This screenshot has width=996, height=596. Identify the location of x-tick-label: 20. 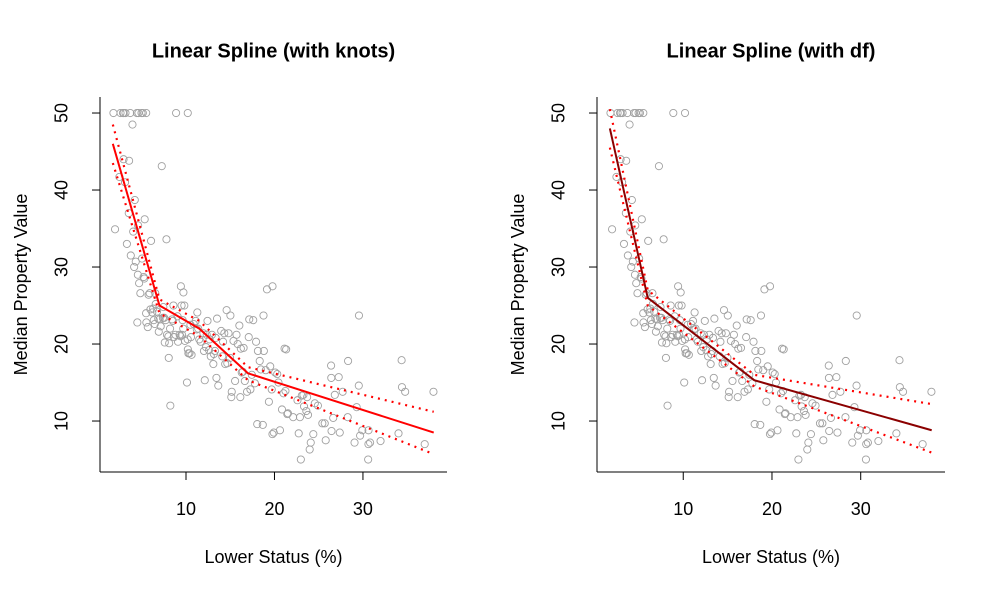
(274, 509).